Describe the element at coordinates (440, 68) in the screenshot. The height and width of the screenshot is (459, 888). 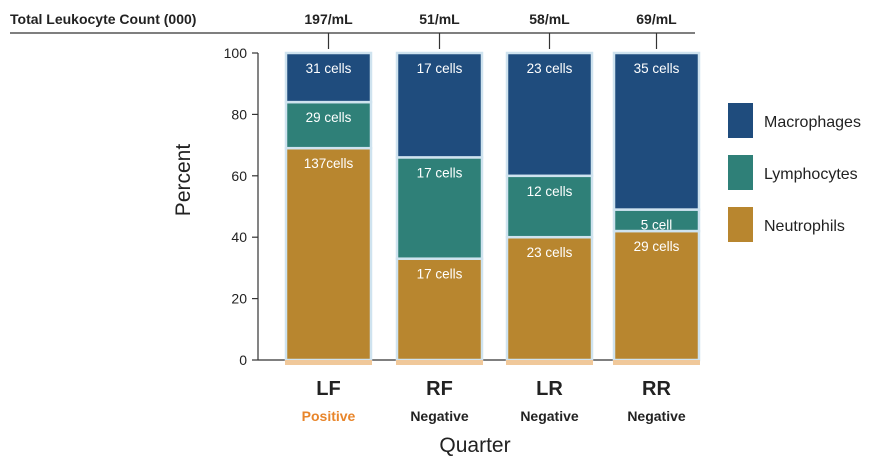
I see `data-label-rf-macrophages: 17 cells` at that location.